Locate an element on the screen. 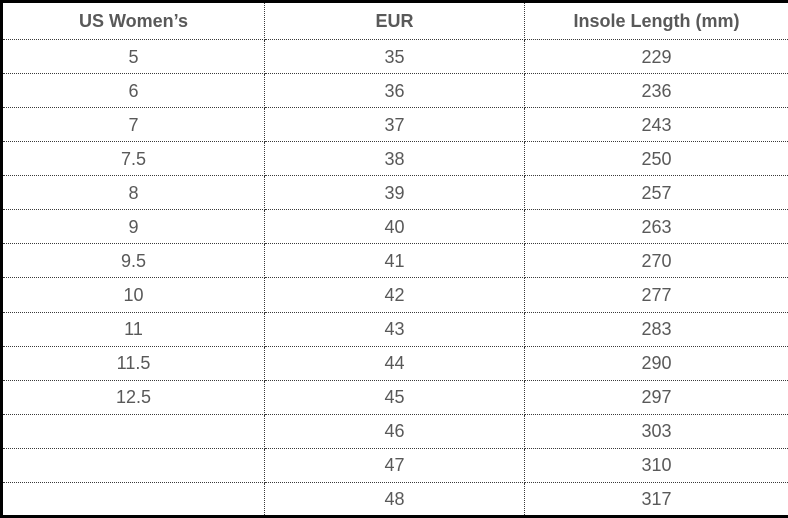  table-cell-us-womens: 11 is located at coordinates (133, 329).